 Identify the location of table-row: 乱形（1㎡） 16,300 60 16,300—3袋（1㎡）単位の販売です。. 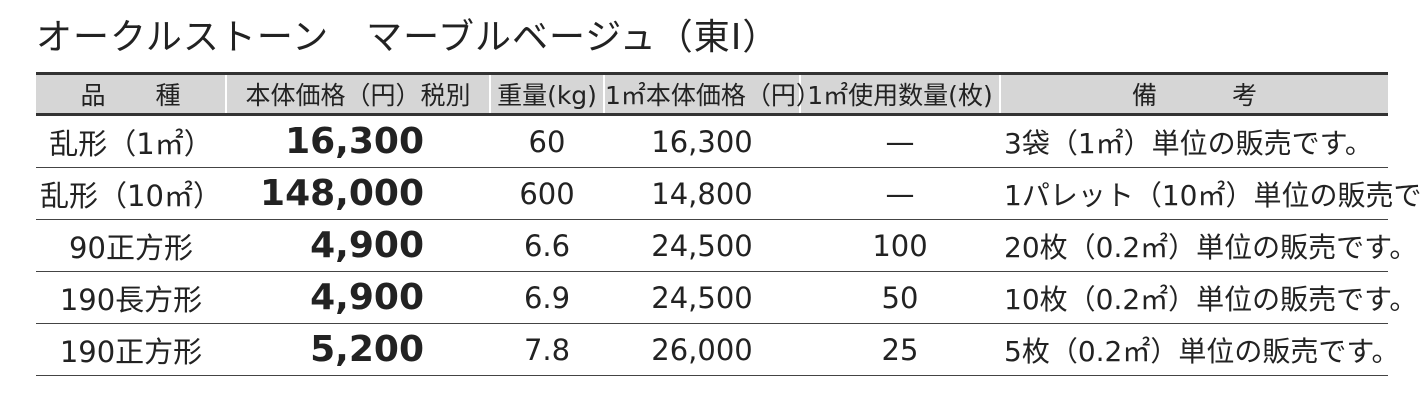
(712, 141).